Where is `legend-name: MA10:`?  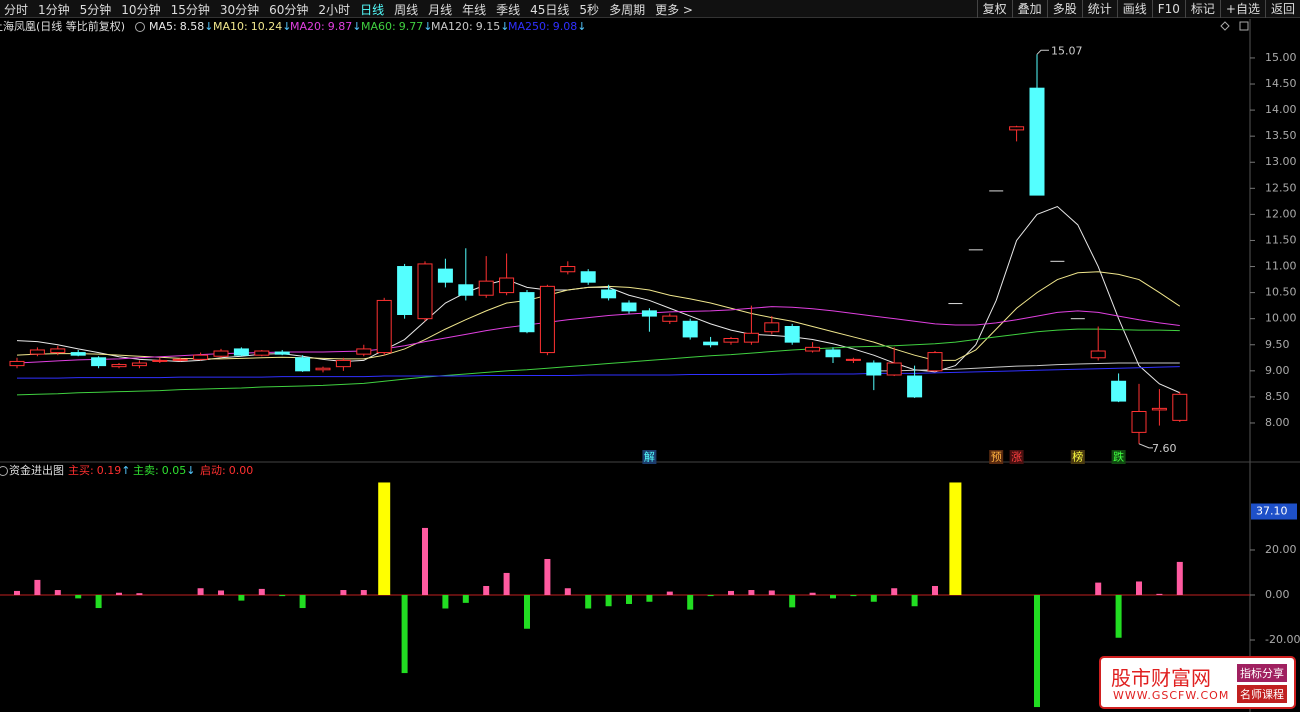
legend-name: MA10: is located at coordinates (230, 26).